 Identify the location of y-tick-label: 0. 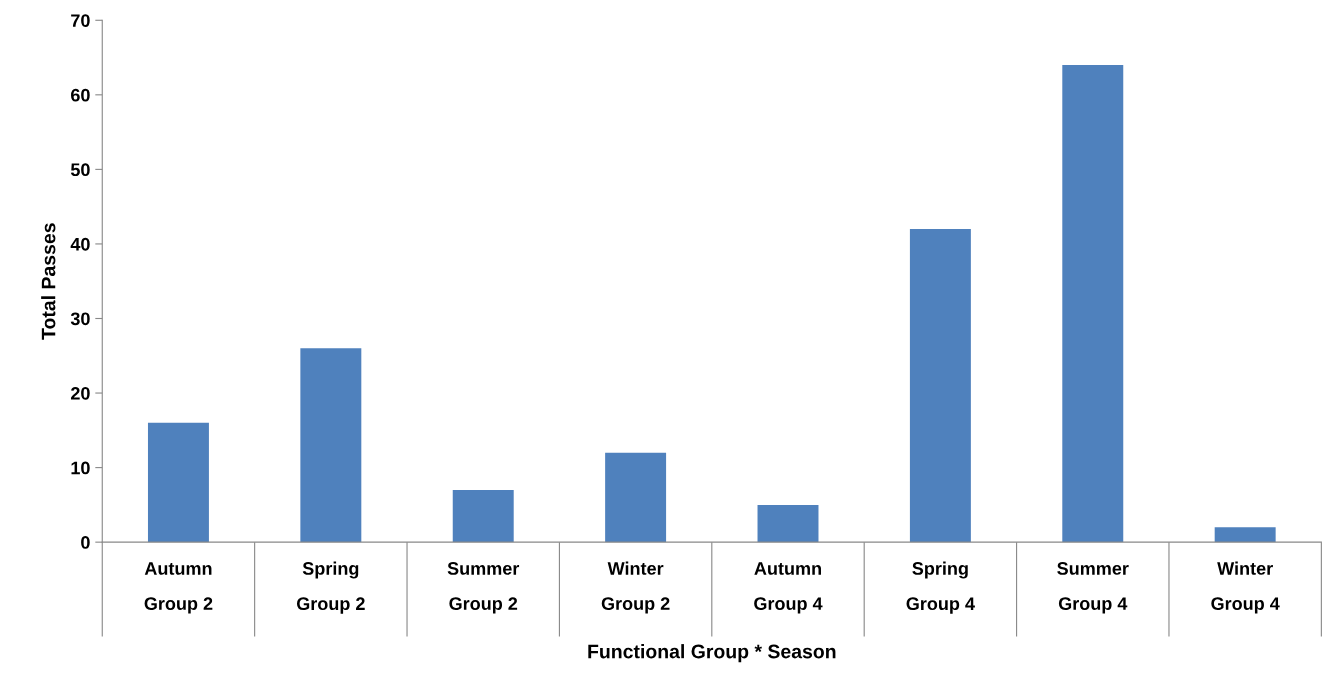
(85, 542).